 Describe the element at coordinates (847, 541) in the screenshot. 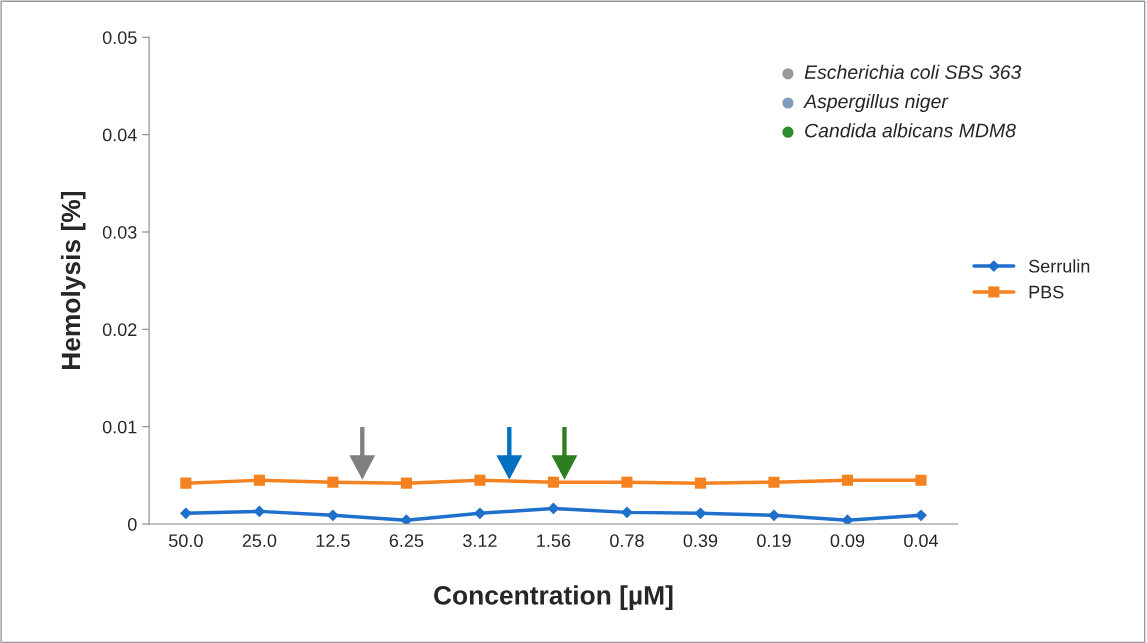

I see `x-tick-label: 0.09` at that location.